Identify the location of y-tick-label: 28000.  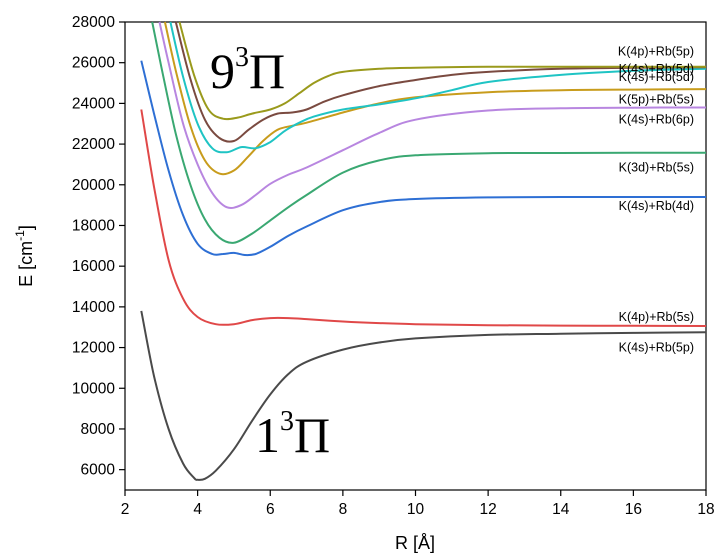
(93, 22).